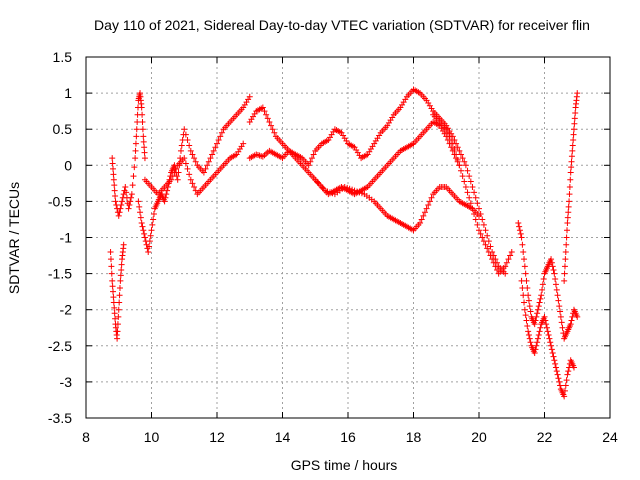 Image resolution: width=640 pixels, height=480 pixels. I want to click on x-tick-label: 14, so click(283, 437).